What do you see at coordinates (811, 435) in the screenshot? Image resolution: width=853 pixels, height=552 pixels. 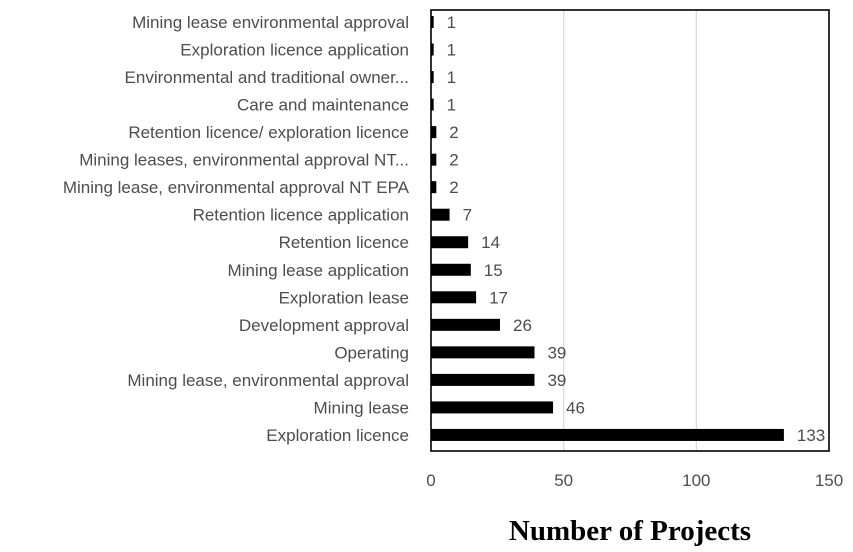 I see `data-label: 133` at bounding box center [811, 435].